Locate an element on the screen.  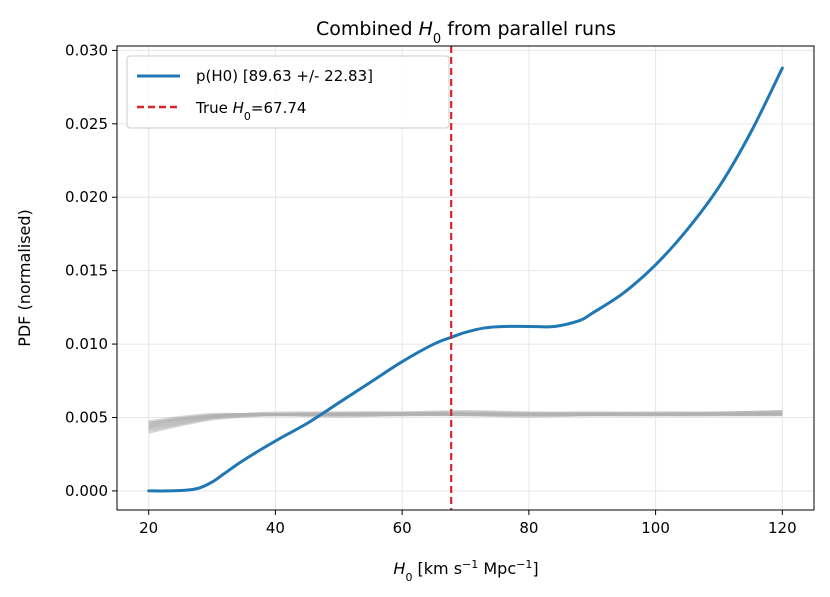
x-axis-label: H0 [km s−1 Mpc−1] is located at coordinates (465, 571).